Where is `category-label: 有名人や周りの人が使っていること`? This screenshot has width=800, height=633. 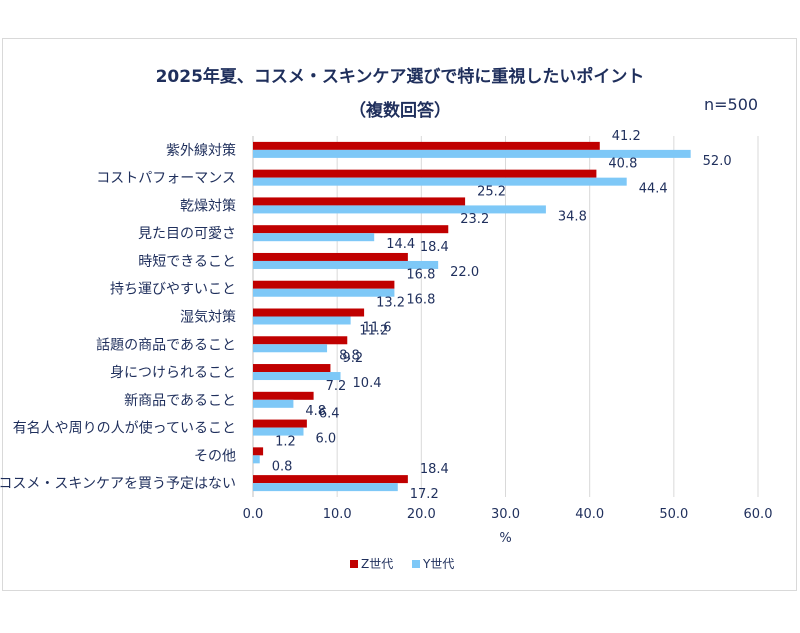 category-label: 有名人や周りの人が使っていること is located at coordinates (124, 428).